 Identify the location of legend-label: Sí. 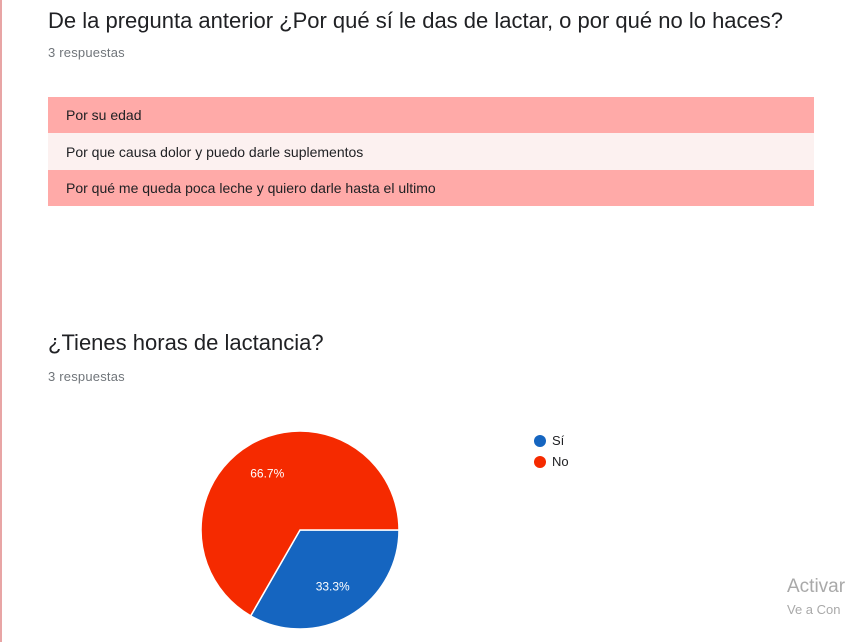
(558, 440).